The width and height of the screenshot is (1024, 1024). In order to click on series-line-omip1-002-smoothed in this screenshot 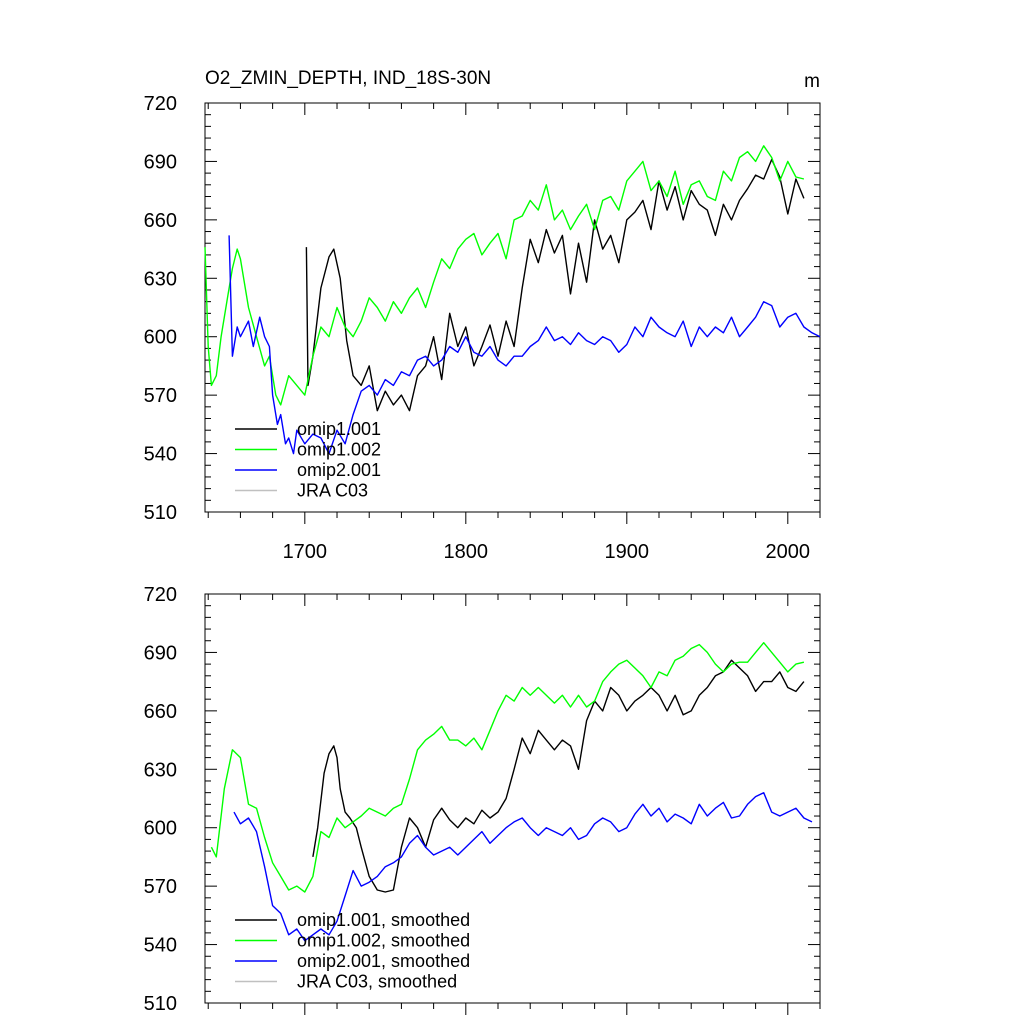, I will do `click(507, 767)`.